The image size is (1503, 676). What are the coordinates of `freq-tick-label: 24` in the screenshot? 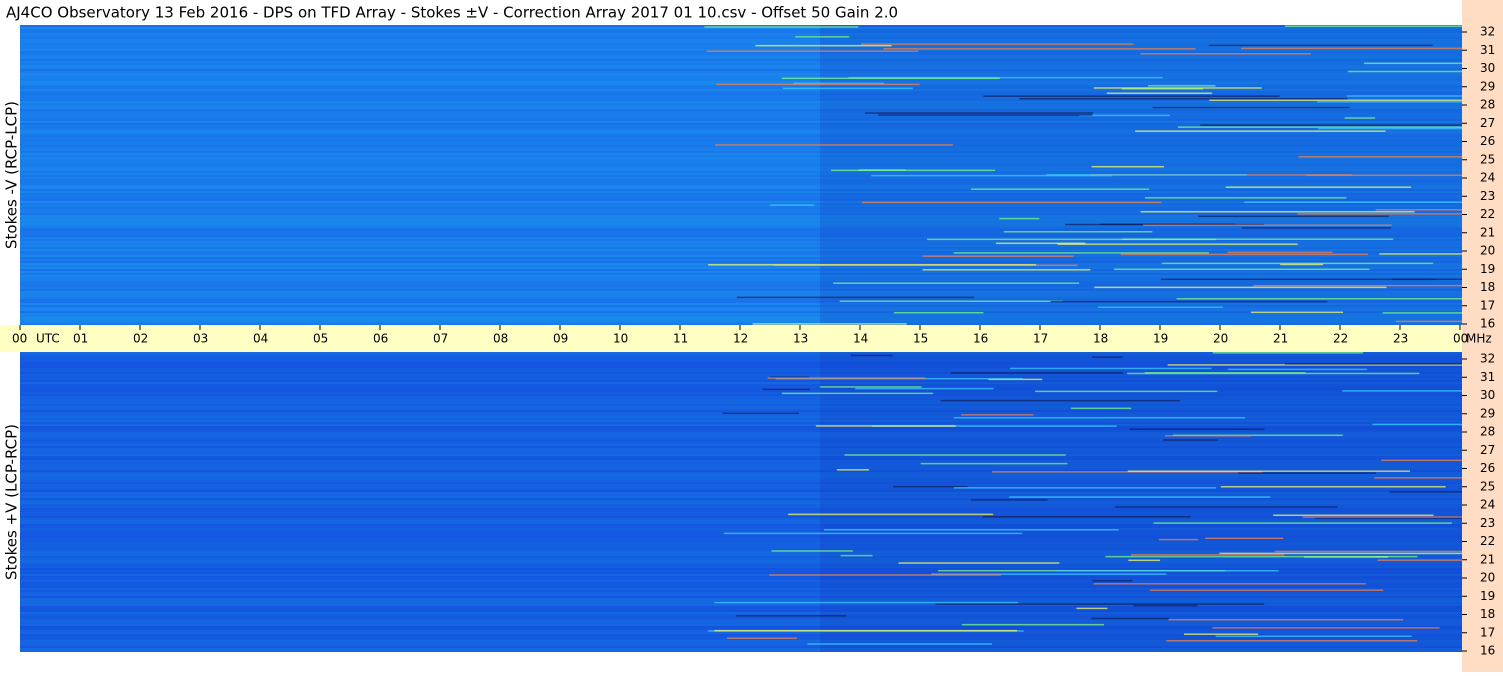 It's located at (1487, 505).